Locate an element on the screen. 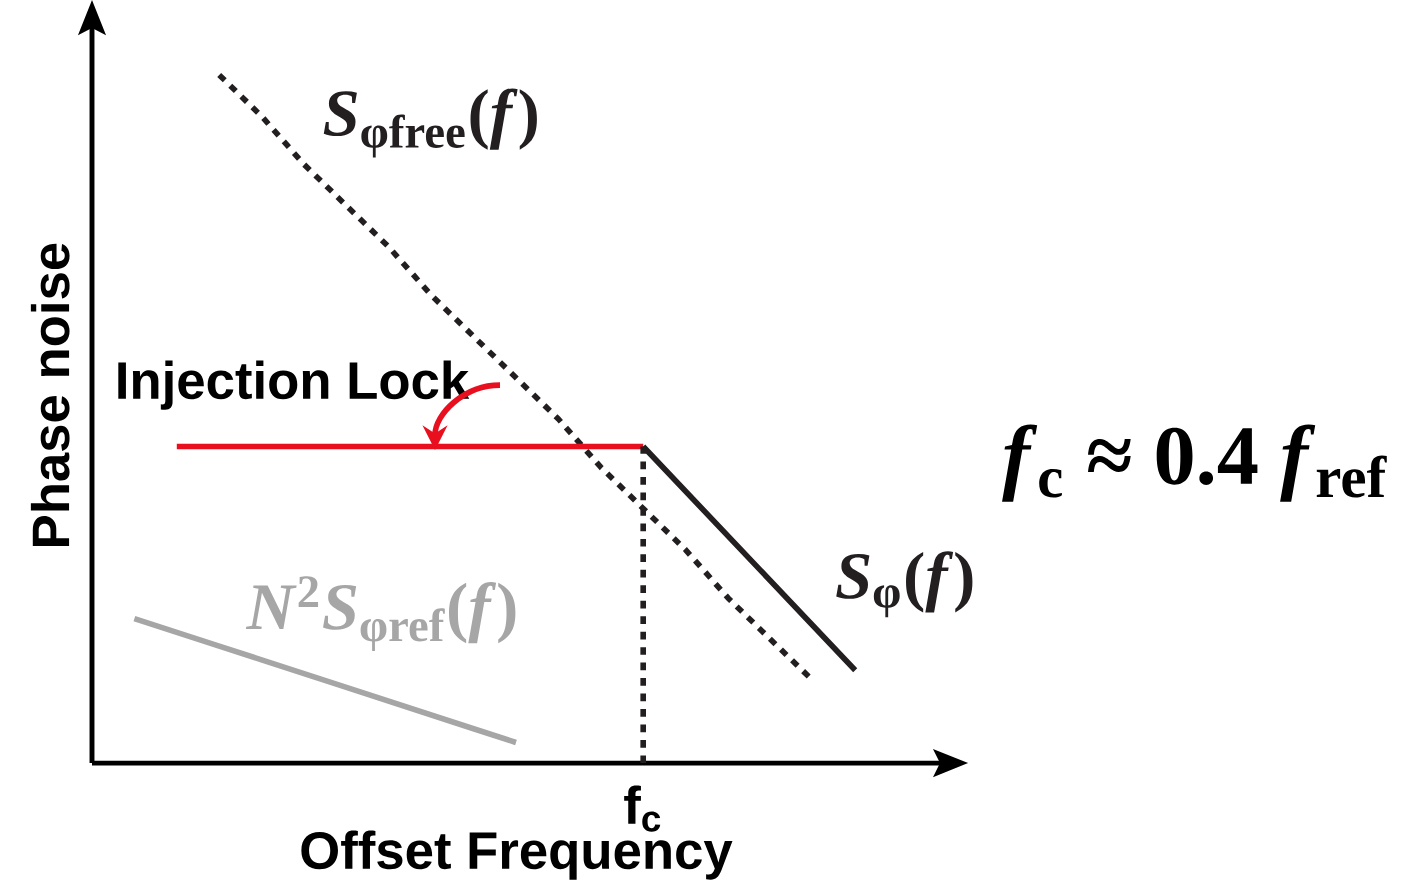 Image resolution: width=1405 pixels, height=891 pixels. annotation: Injection Lock is located at coordinates (294, 385).